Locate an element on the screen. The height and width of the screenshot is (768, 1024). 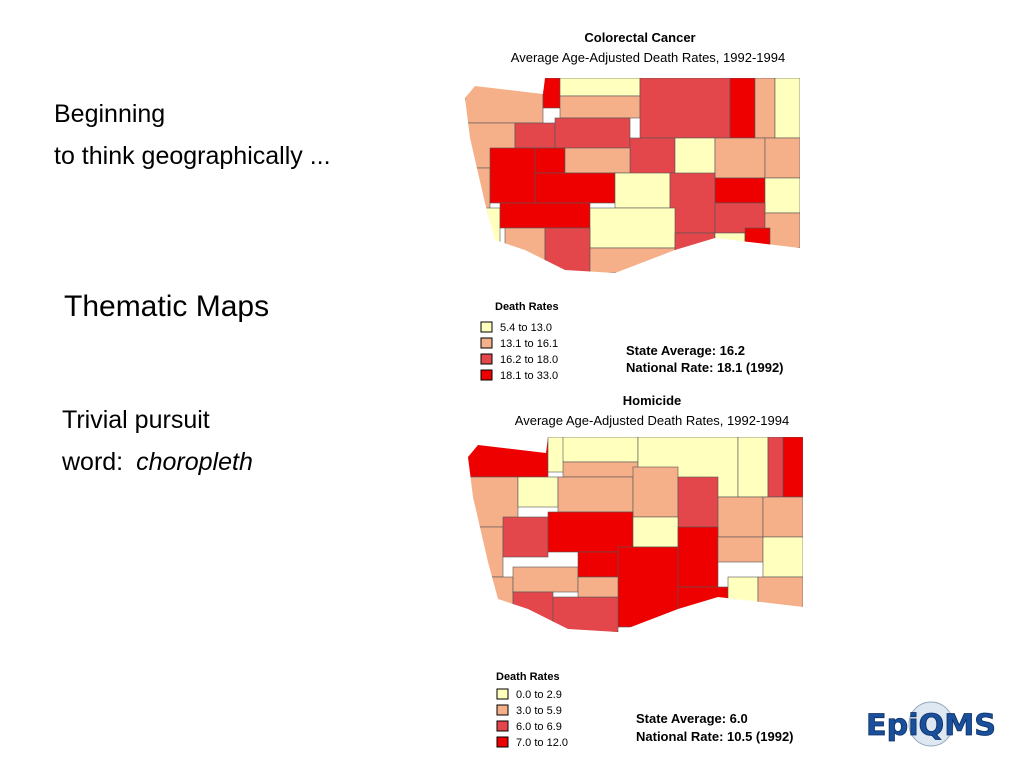
legend-label: 18.1 to 33.0 is located at coordinates (529, 376).